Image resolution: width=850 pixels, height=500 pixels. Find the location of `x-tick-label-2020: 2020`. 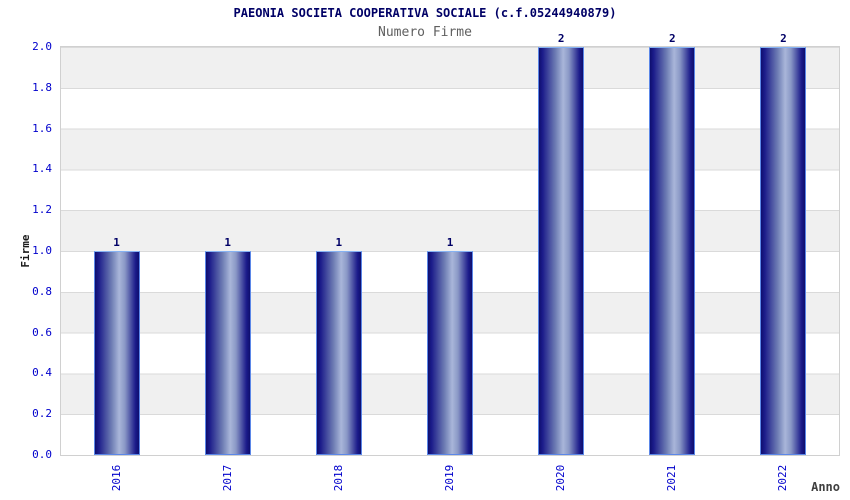

x-tick-label-2020: 2020 is located at coordinates (561, 478).